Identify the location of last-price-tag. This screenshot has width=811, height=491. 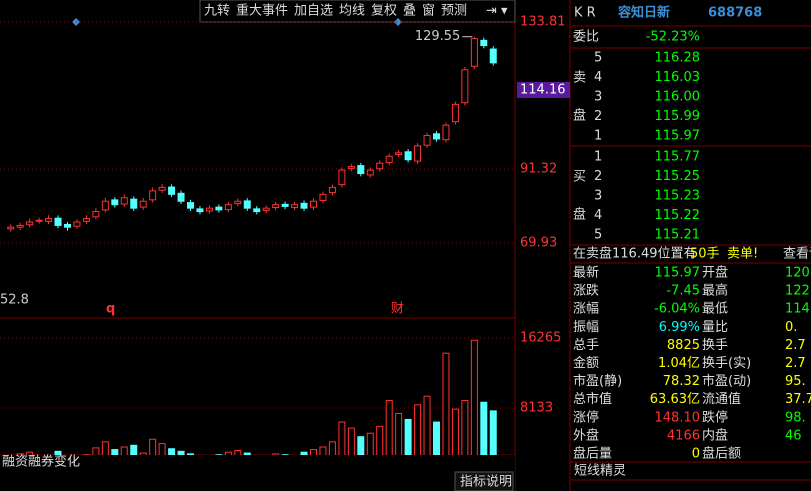
(543, 89).